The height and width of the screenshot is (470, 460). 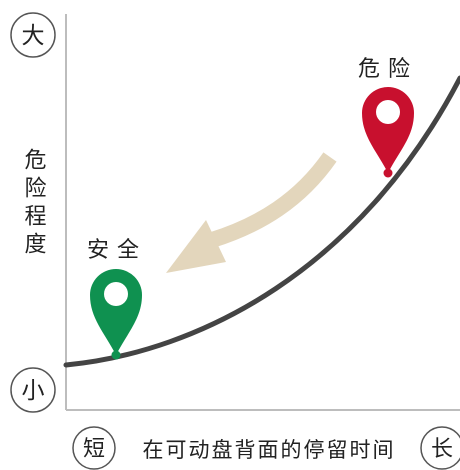 I want to click on safe-pin-icon, so click(x=116, y=312).